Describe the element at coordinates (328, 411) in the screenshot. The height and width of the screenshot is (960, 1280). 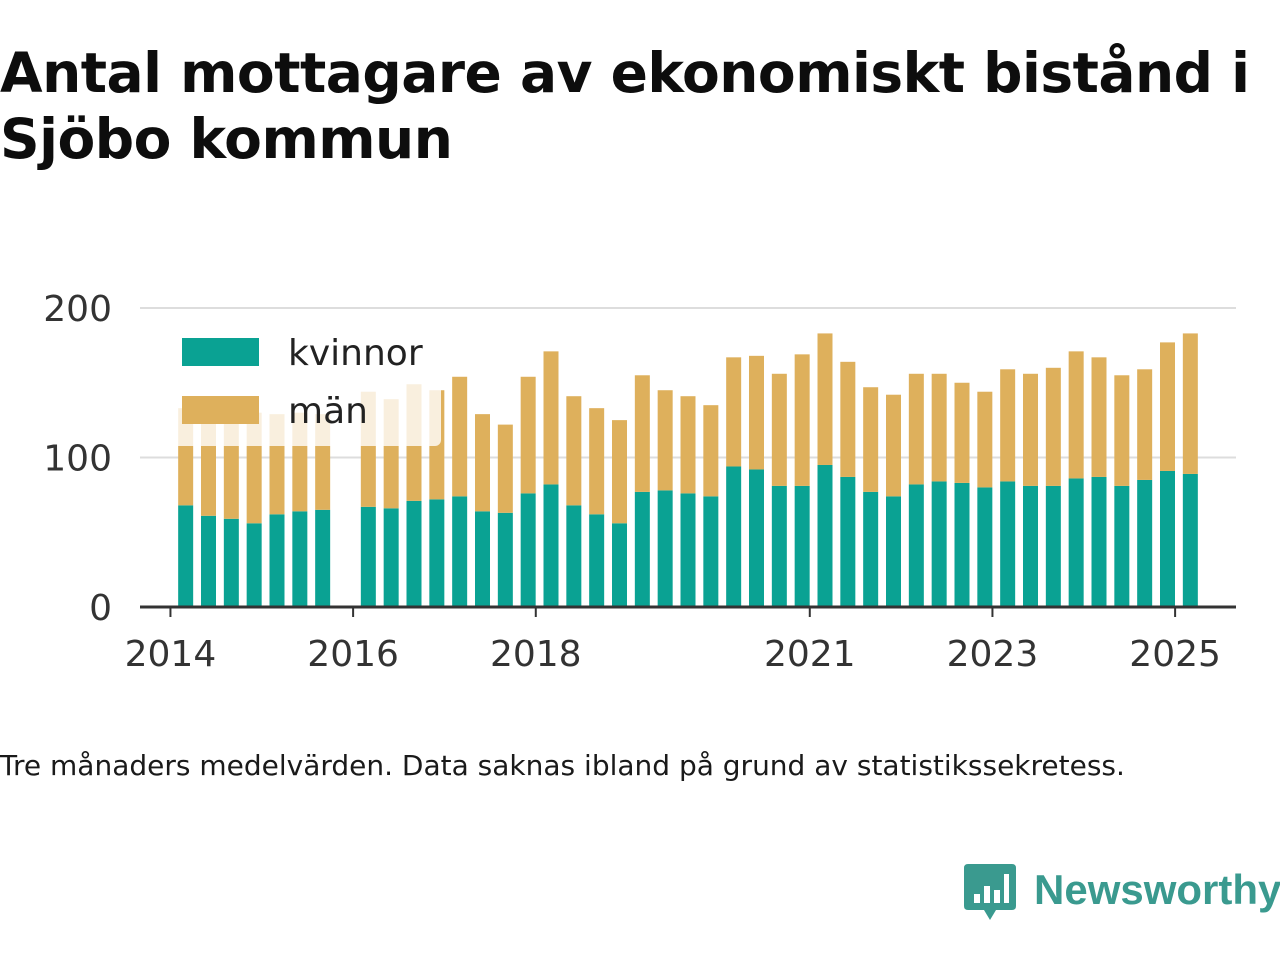
I see `legend-label-man: män` at that location.